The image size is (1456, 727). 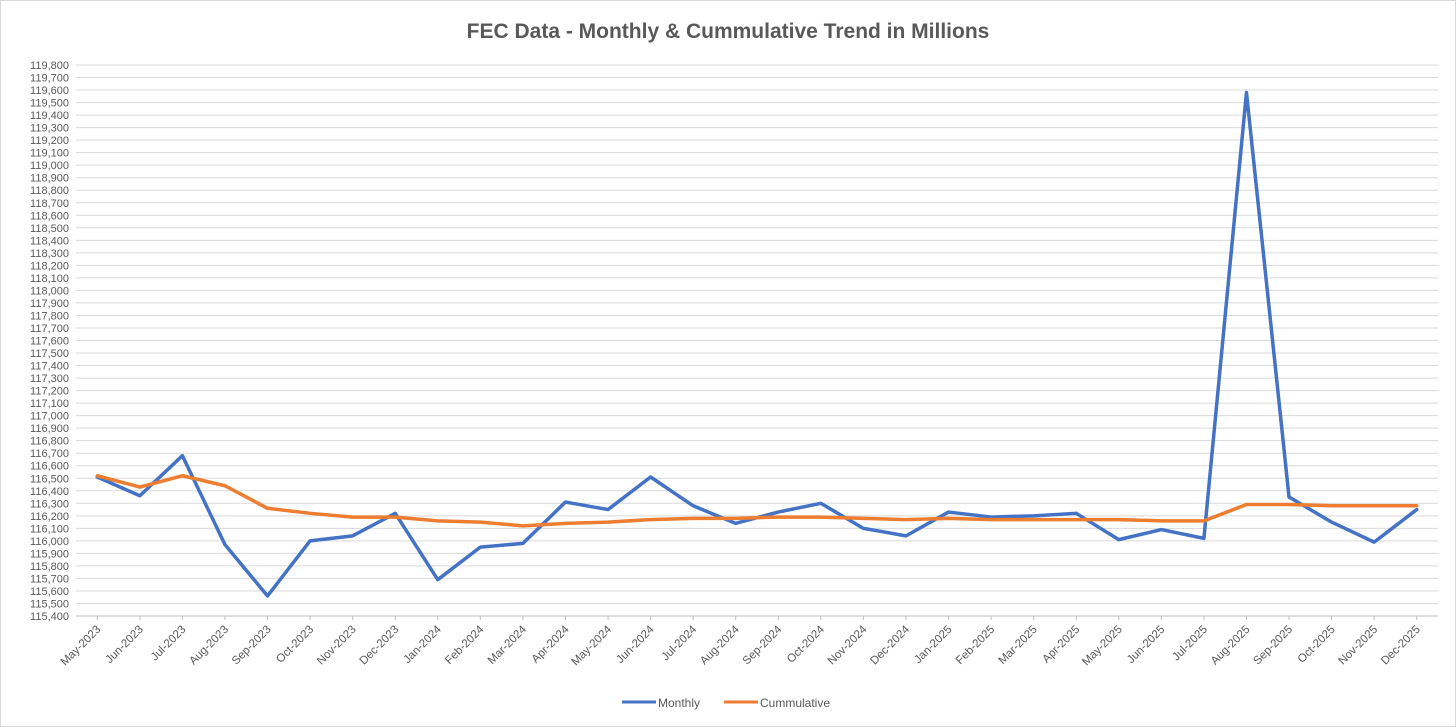 What do you see at coordinates (49, 304) in the screenshot?
I see `y-tick-label: 117,900` at bounding box center [49, 304].